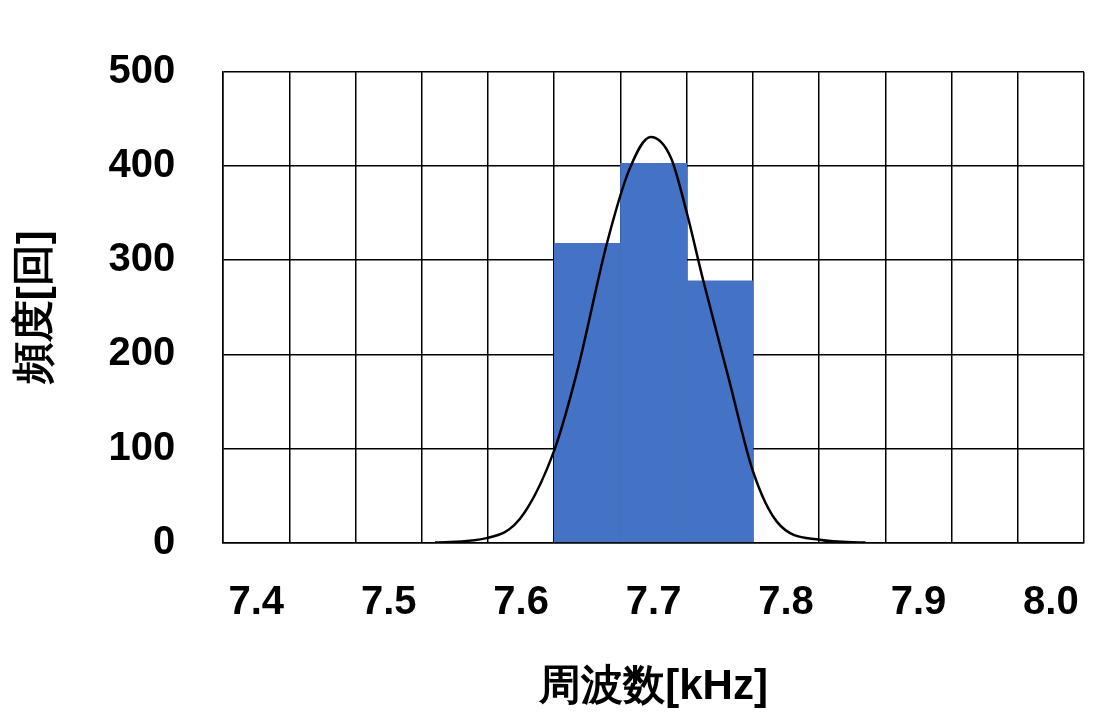  Describe the element at coordinates (388, 599) in the screenshot. I see `x-tick-label: 7.5` at that location.